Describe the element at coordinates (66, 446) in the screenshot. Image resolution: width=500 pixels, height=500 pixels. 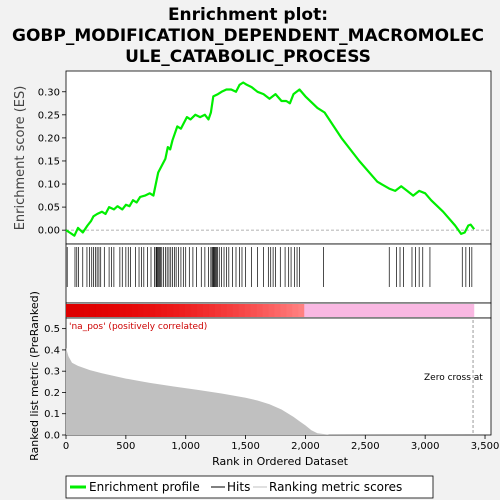
I see `x-tick-label: 0` at that location.